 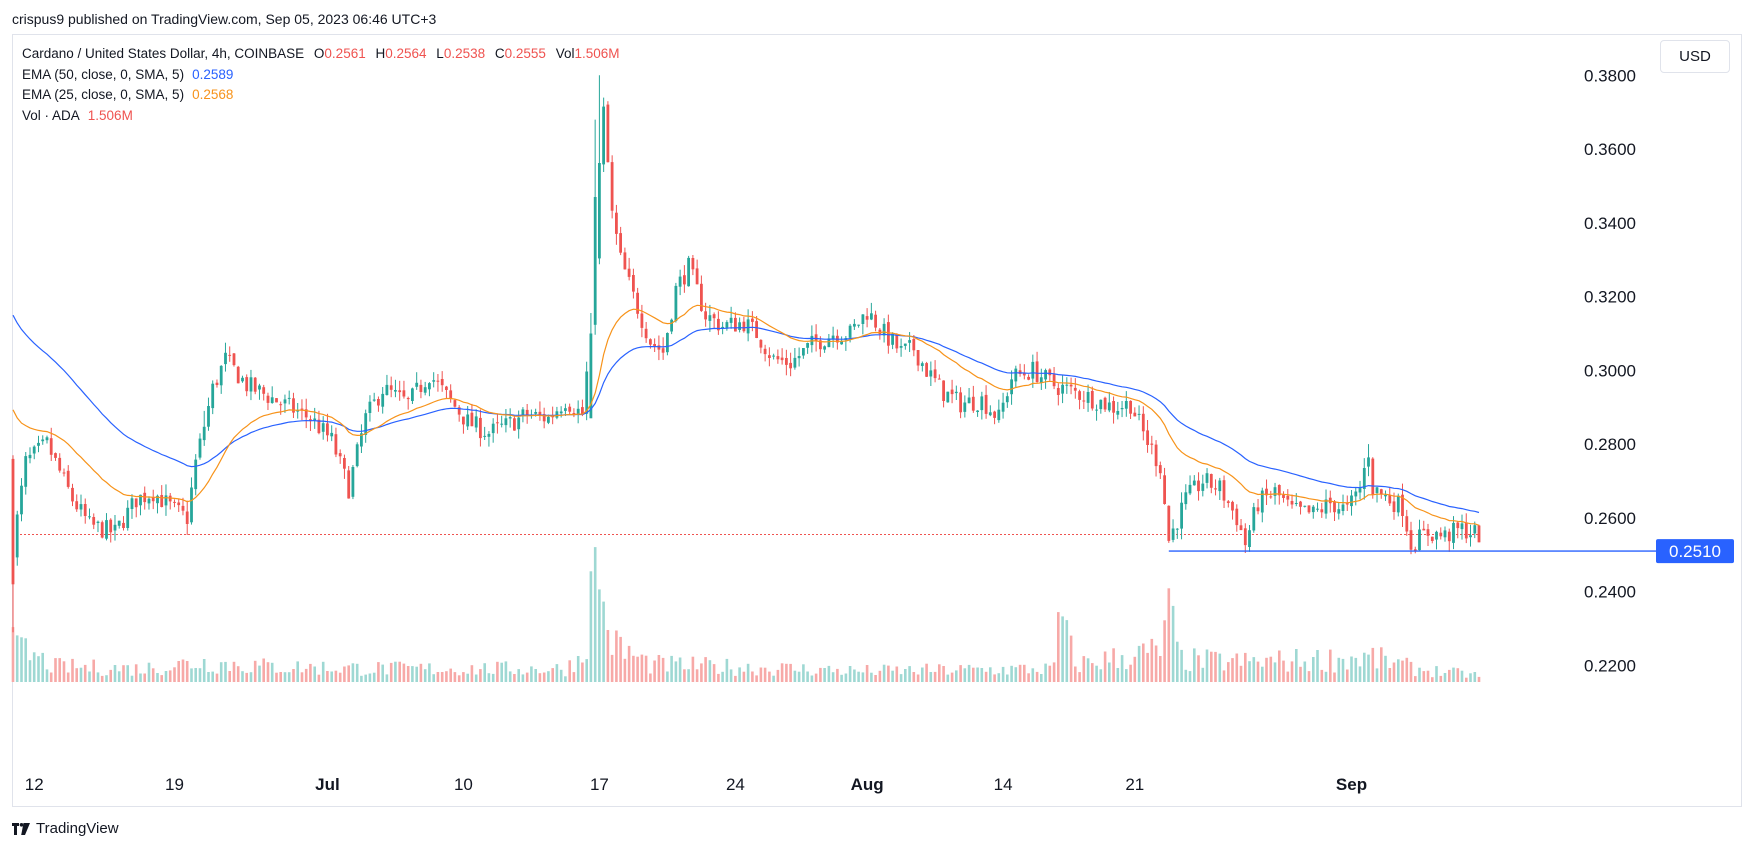 What do you see at coordinates (321, 95) in the screenshot?
I see `legend-ema25-row: EMA (25, close, 0, SMA, 5) 0.2568` at bounding box center [321, 95].